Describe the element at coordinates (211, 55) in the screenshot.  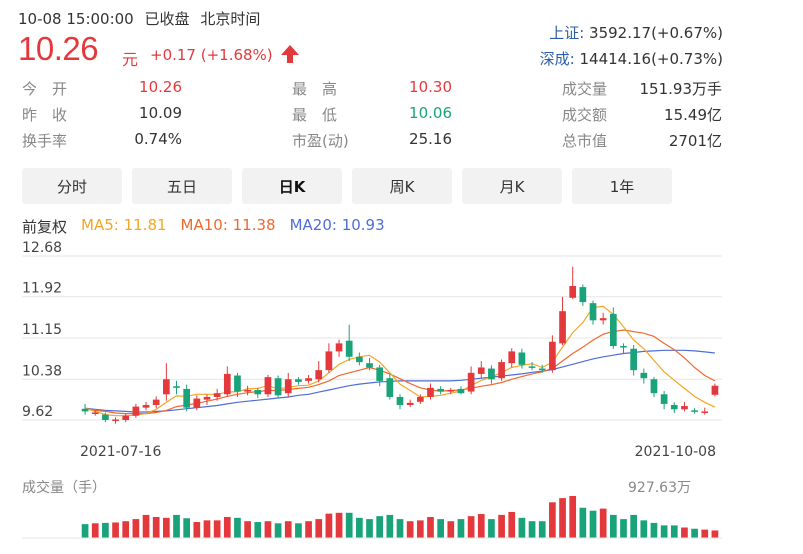
I see `price-change: +0.17 (+1.68%)` at that location.